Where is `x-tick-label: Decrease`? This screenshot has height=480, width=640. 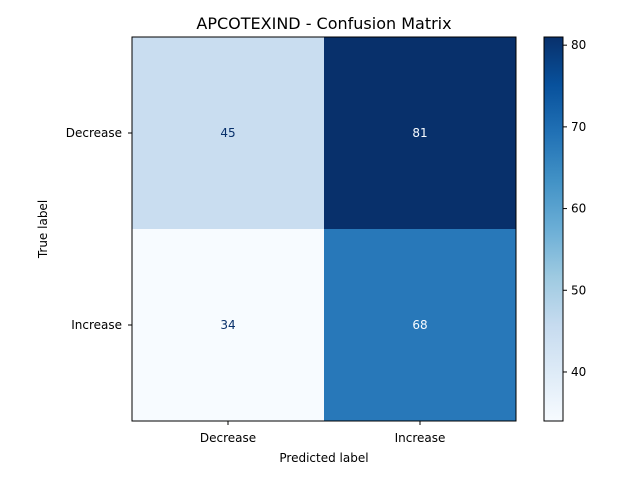
x-tick-label: Decrease is located at coordinates (228, 438).